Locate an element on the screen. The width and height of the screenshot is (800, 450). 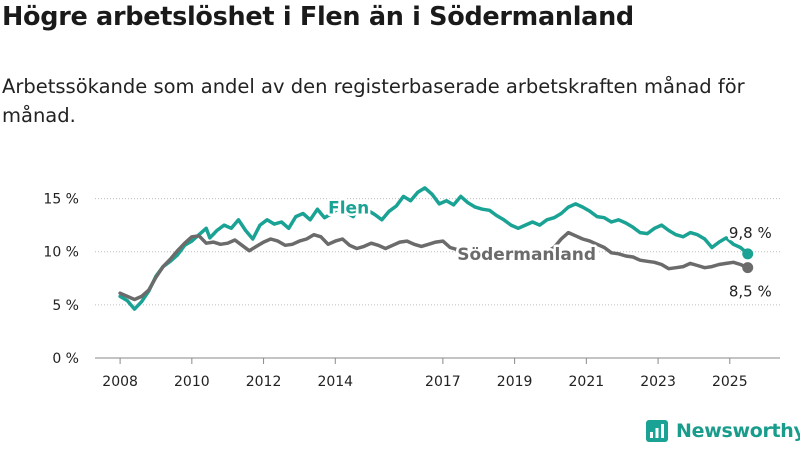
y-tick-label: 10 % is located at coordinates (61, 253).